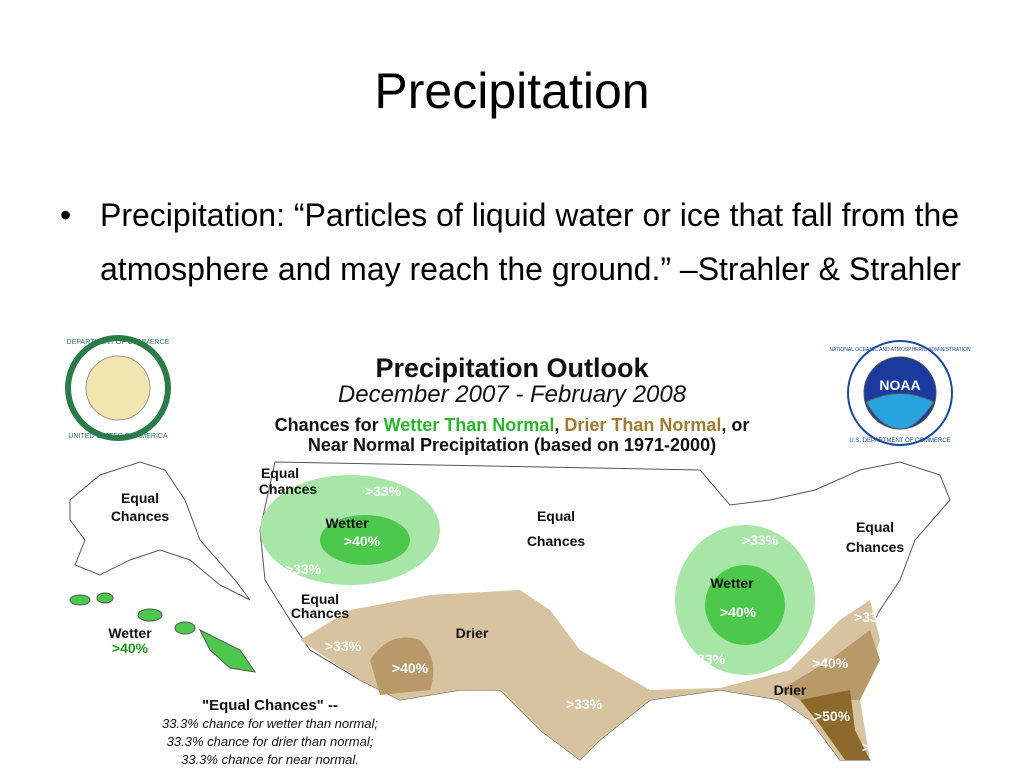 The width and height of the screenshot is (1024, 768). What do you see at coordinates (642, 425) in the screenshot?
I see `caption-part: Drier Than Normal` at bounding box center [642, 425].